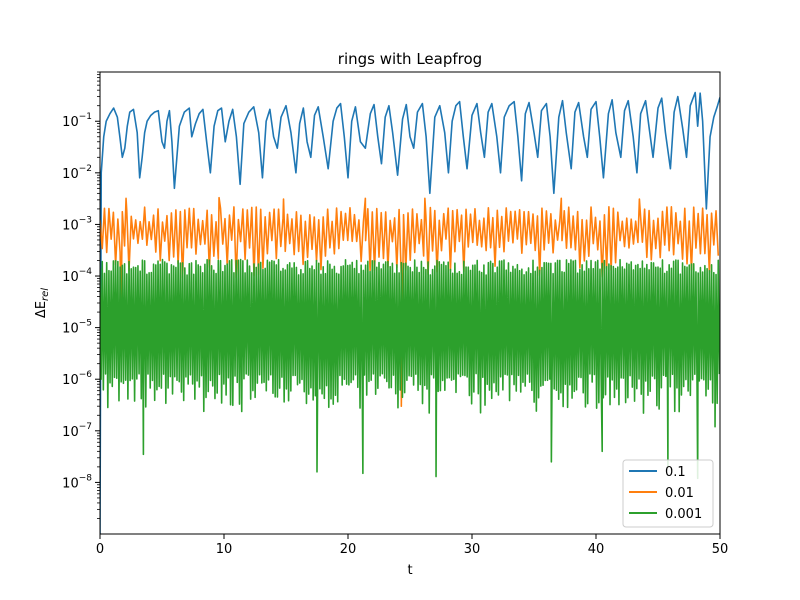  I want to click on y-tick-label: 10⁻⁴, so click(77, 276).